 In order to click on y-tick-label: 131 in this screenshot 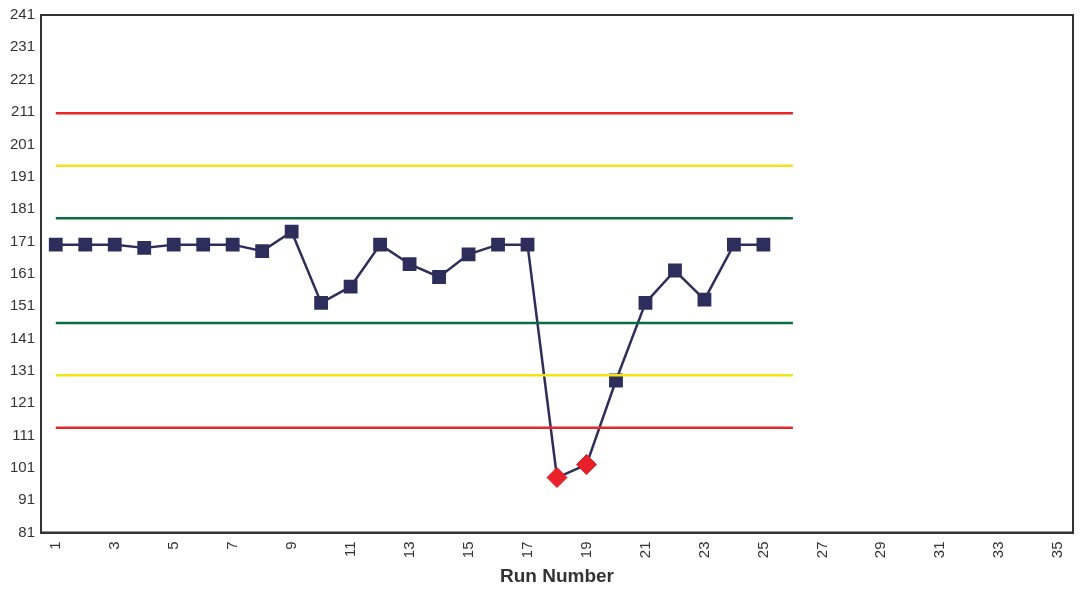, I will do `click(23, 369)`.